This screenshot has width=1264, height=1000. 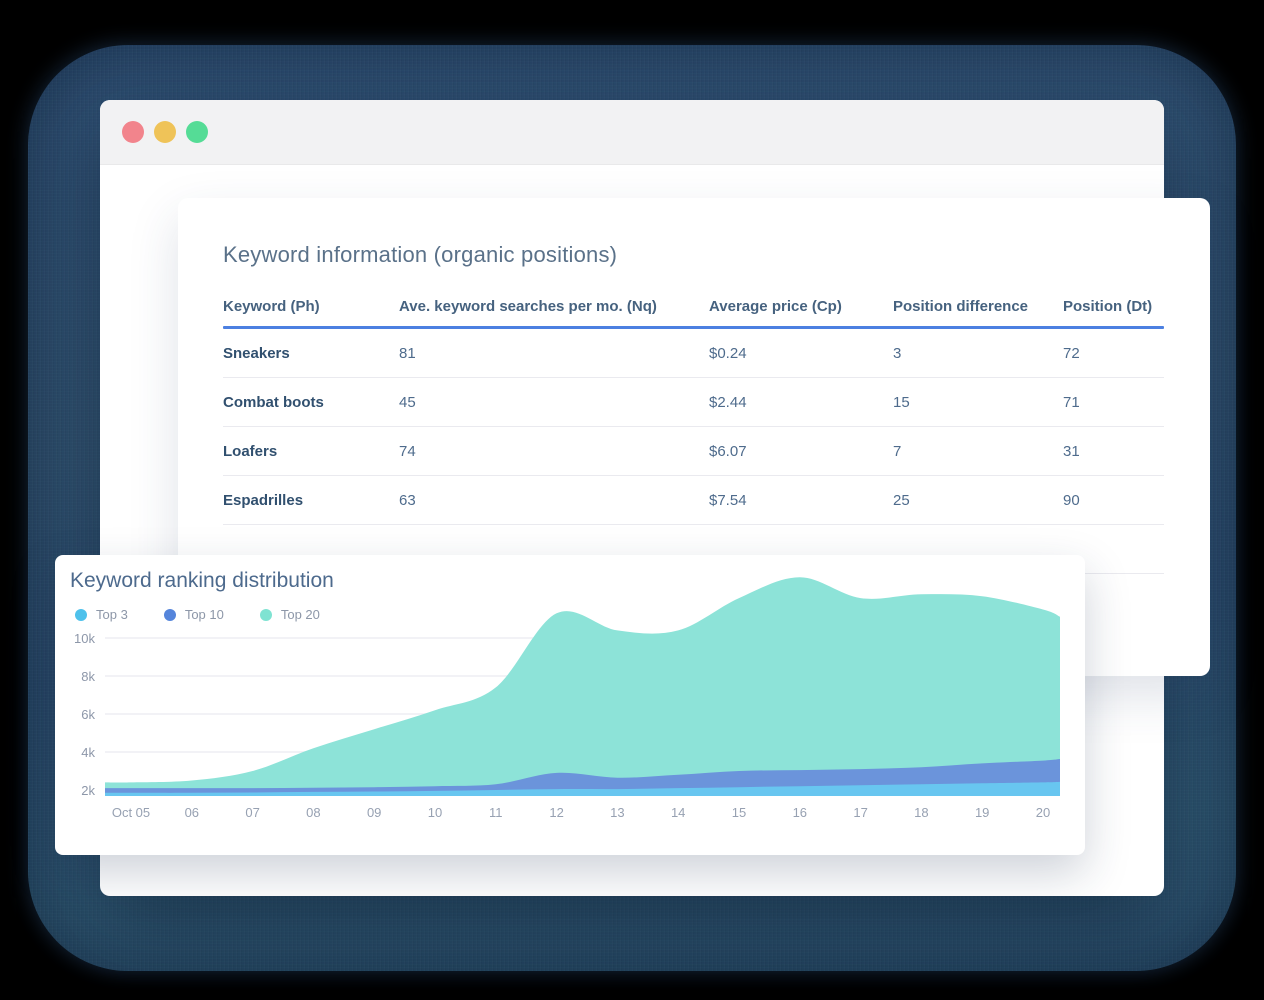 I want to click on x-axis-tick-label: 11, so click(x=496, y=812).